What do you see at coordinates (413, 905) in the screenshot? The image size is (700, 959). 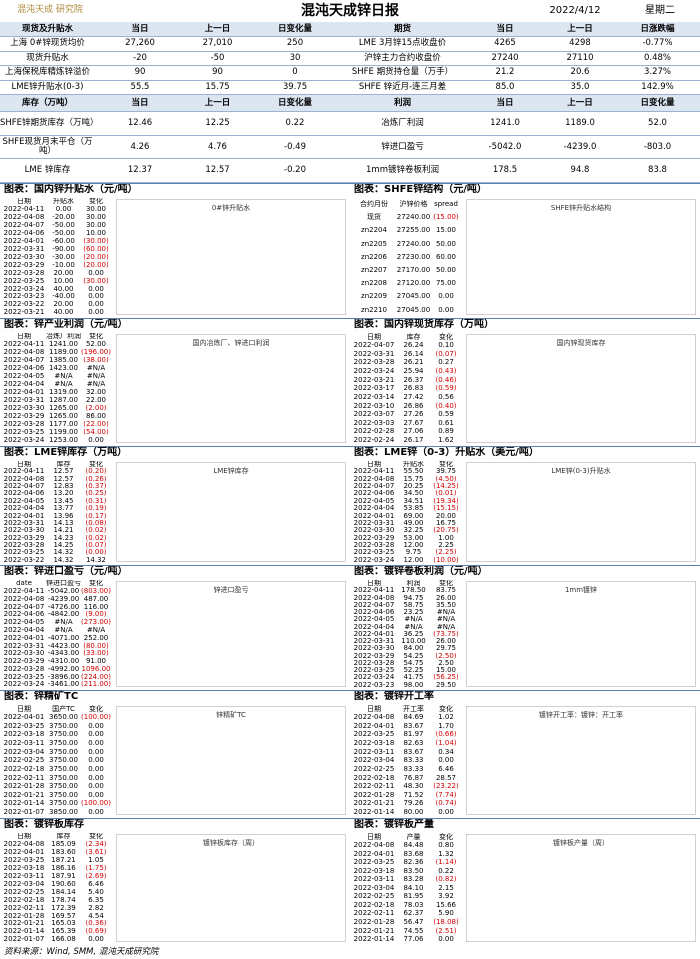 I see `table-cell: 78.03` at bounding box center [413, 905].